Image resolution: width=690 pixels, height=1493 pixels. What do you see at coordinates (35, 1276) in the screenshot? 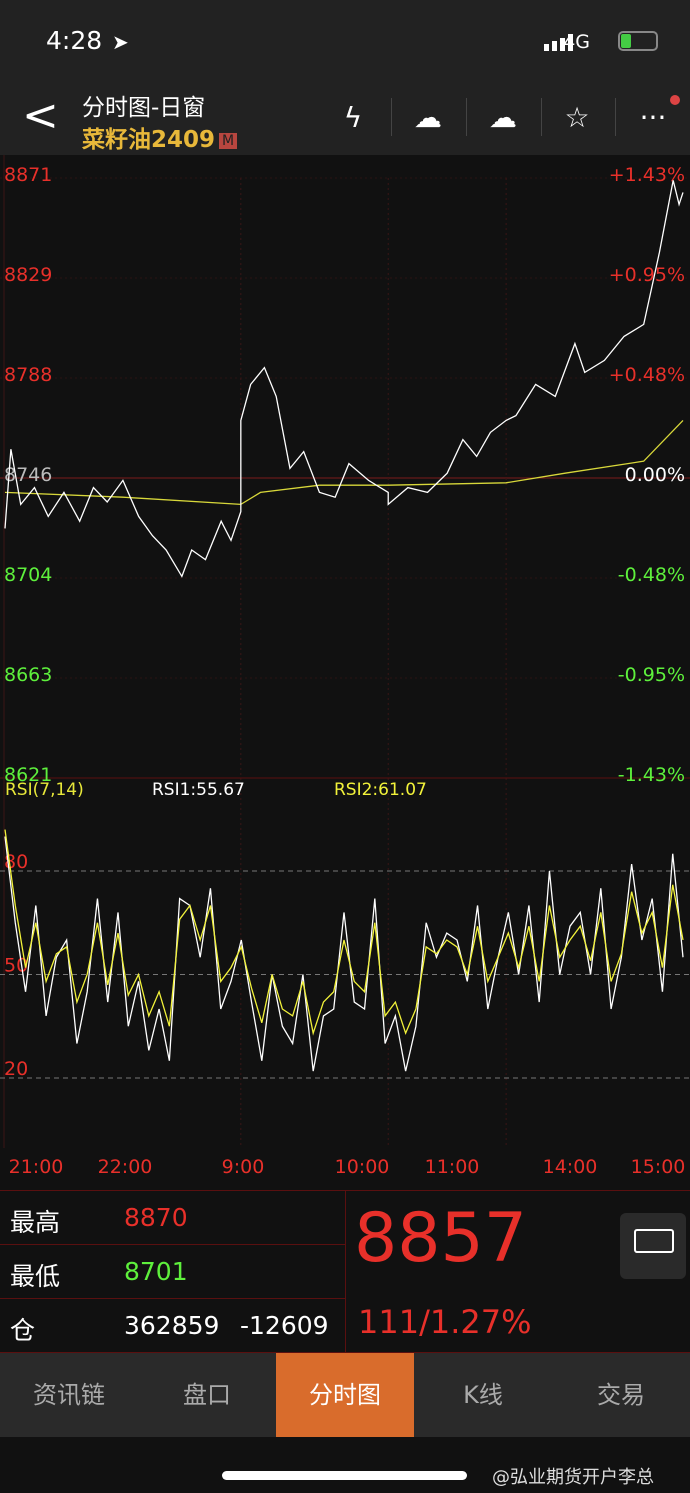
I see `low-label: 最低` at bounding box center [35, 1276].